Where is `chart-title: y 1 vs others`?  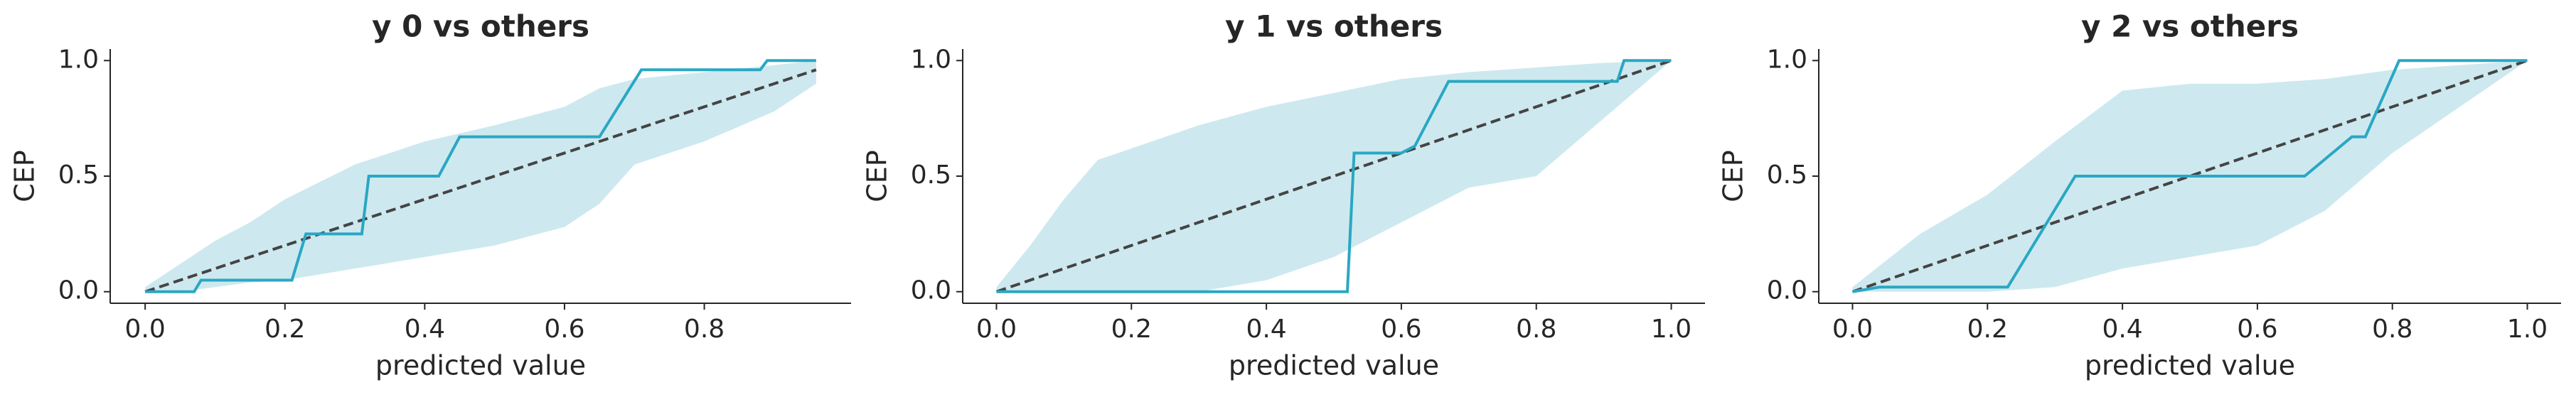 chart-title: y 1 vs others is located at coordinates (1334, 26).